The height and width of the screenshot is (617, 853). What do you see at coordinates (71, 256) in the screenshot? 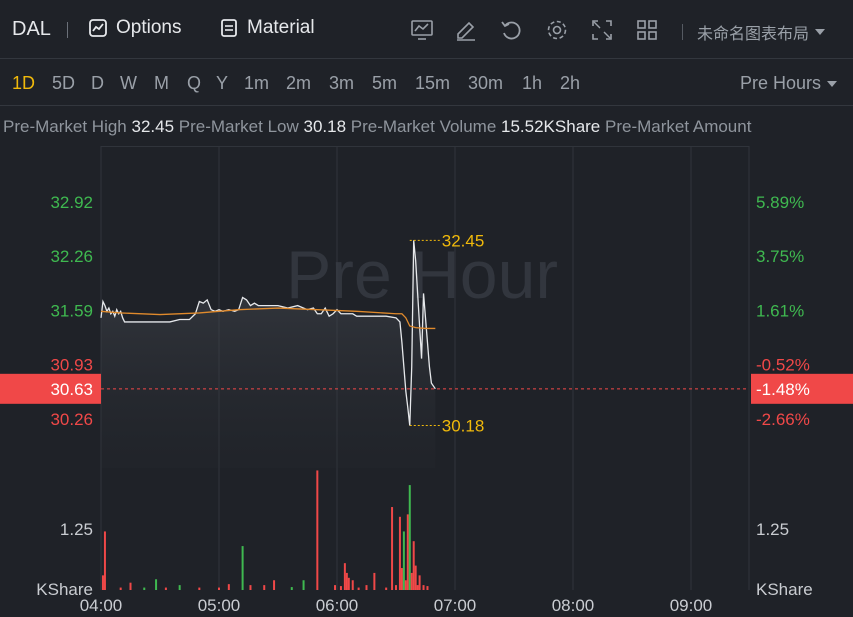
I see `y-tick-left: 32.26` at bounding box center [71, 256].